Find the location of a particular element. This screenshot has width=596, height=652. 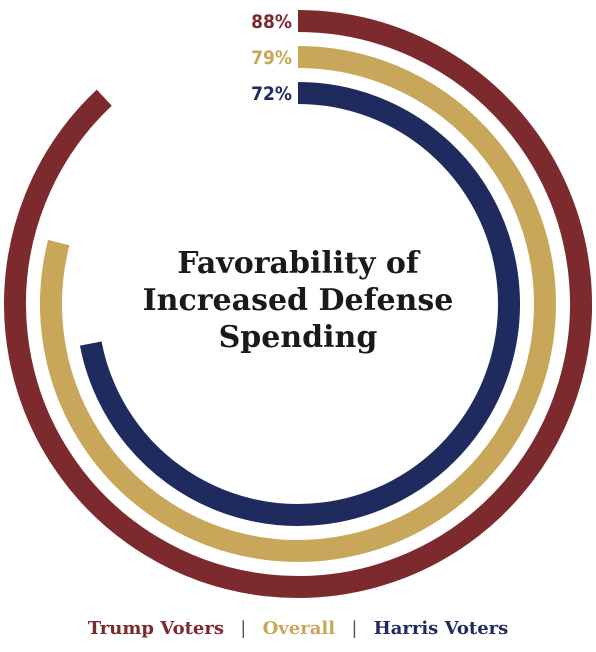

legend-item-trump-voters: Trump Voters is located at coordinates (155, 628).